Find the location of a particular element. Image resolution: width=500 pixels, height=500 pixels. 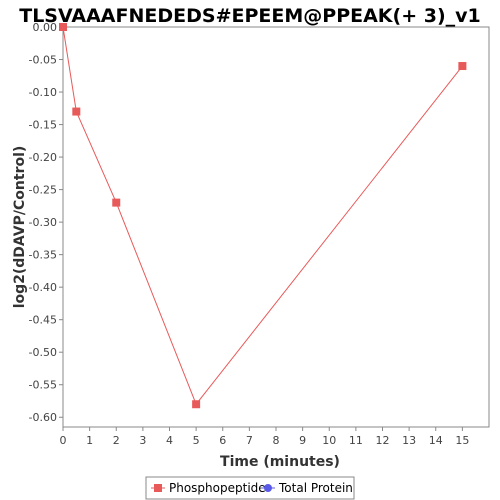

x-tick-label: 0 is located at coordinates (63, 440).